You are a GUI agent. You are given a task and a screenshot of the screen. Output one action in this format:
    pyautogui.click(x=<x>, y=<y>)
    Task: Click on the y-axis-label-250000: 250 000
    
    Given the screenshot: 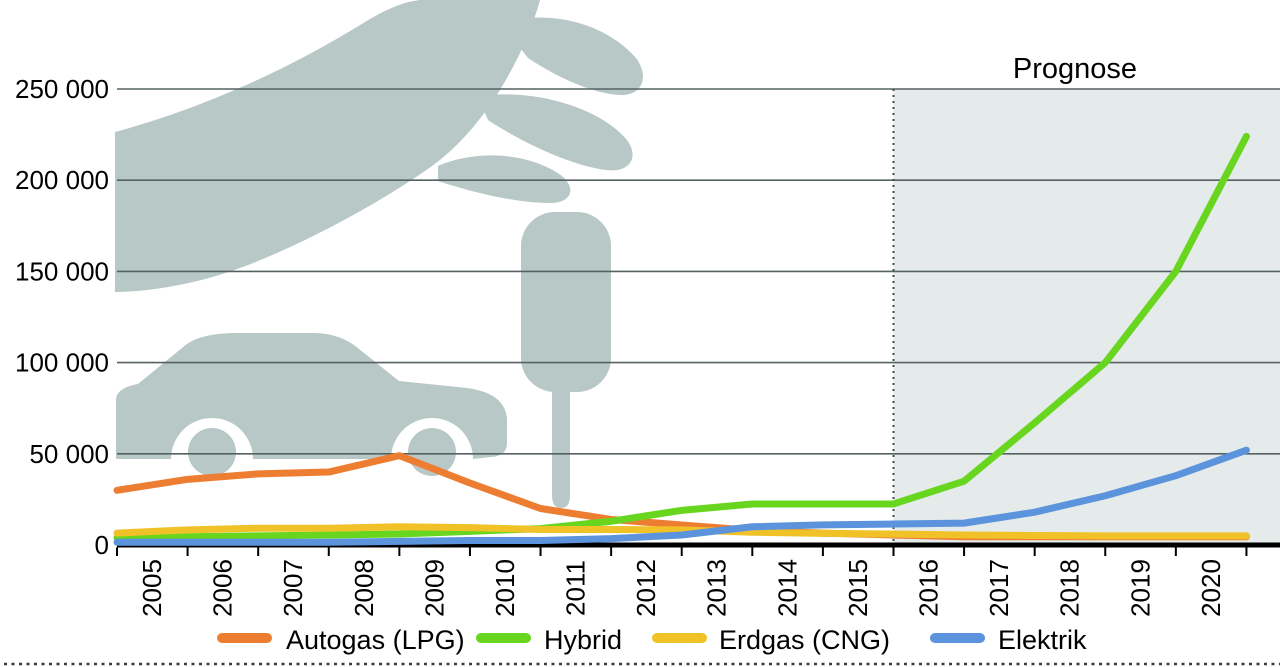 What is the action you would take?
    pyautogui.click(x=62, y=89)
    